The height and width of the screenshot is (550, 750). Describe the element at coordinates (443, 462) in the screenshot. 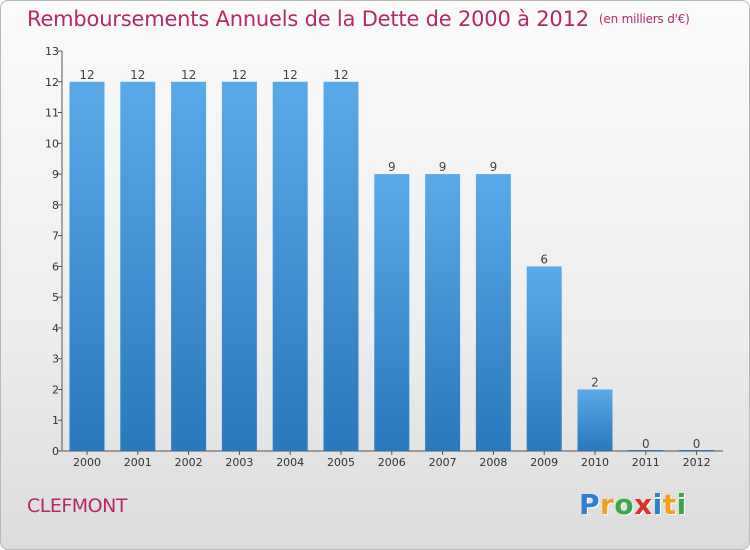

I see `x-tick-label: 2007` at that location.